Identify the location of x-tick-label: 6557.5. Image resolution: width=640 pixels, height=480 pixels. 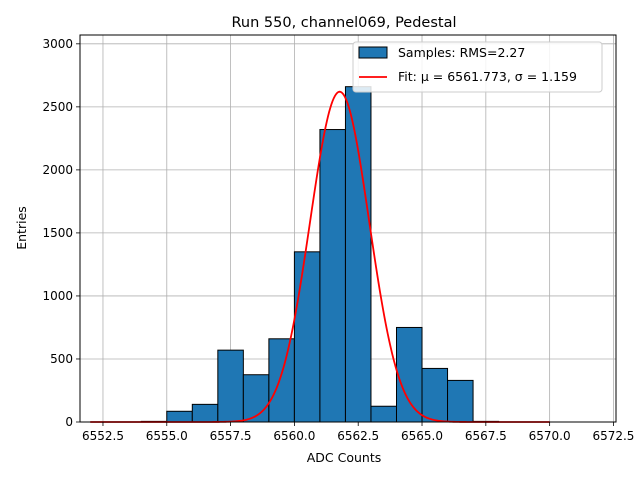
(231, 436).